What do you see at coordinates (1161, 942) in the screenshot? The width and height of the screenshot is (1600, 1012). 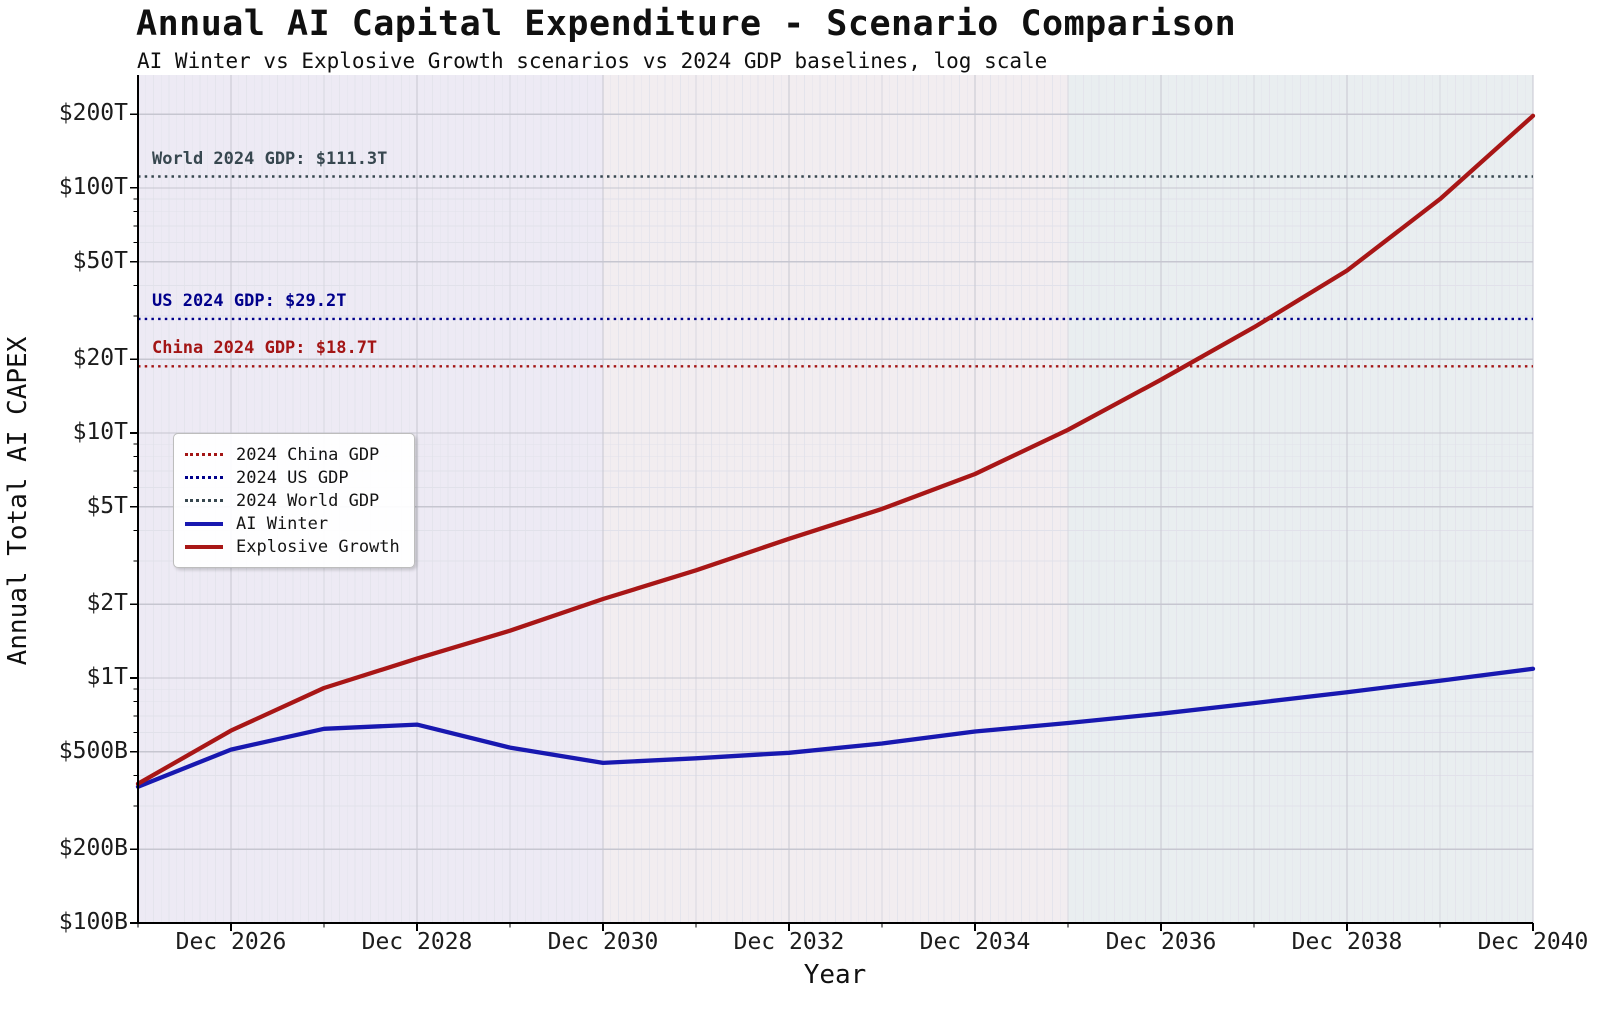 I see `x-tick-label: Dec 2036` at bounding box center [1161, 942].